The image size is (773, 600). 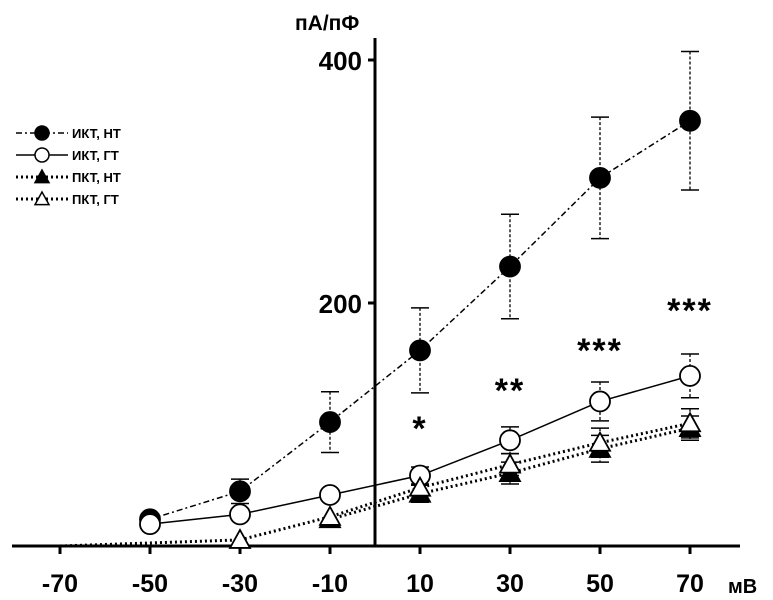 I want to click on legend: ИКТ, НТ ИКТ, ГТ ПКТ, НТ ПКТ, ГТ, so click(x=68, y=166).